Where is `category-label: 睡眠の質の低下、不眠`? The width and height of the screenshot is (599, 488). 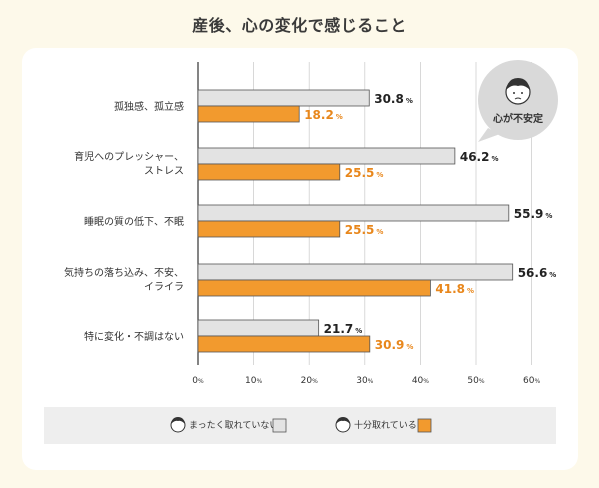
category-label: 睡眠の質の低下、不眠 is located at coordinates (134, 221).